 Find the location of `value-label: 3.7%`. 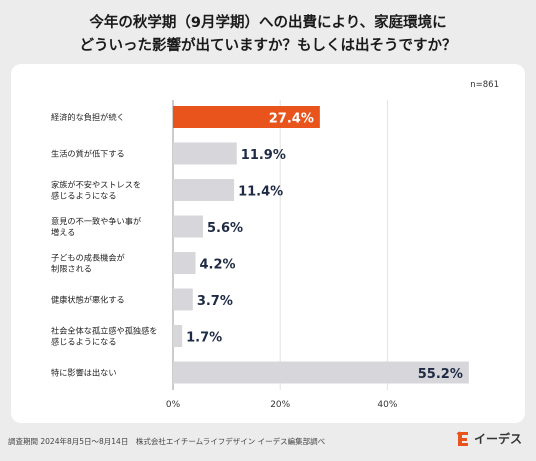

value-label: 3.7% is located at coordinates (215, 301).